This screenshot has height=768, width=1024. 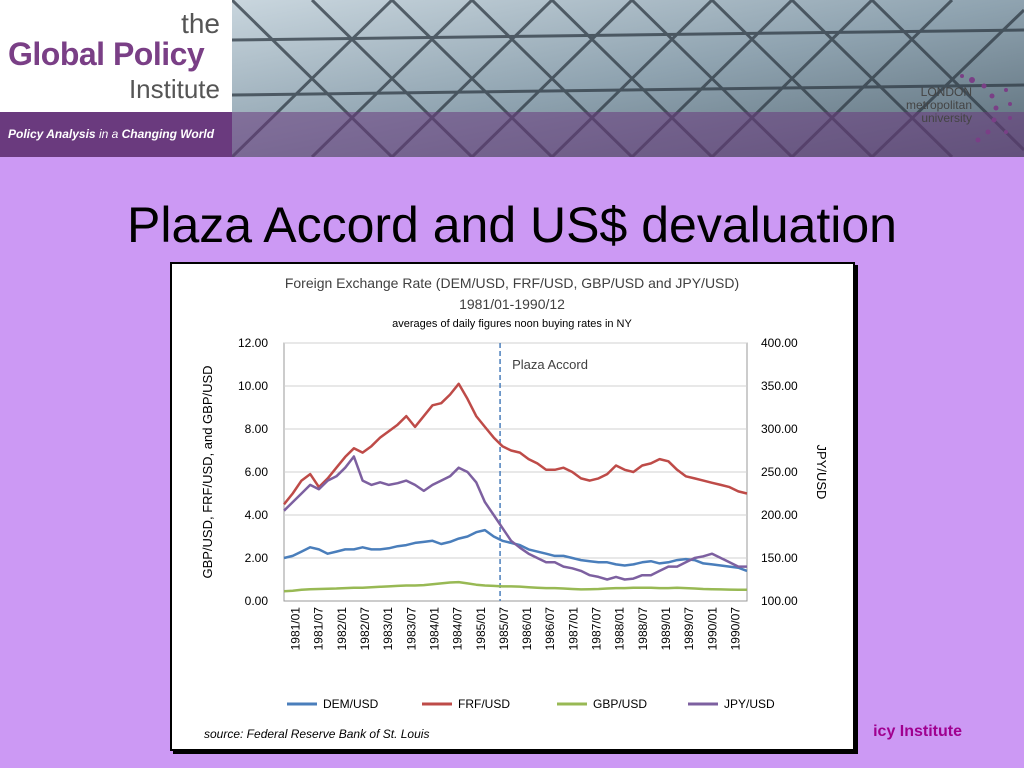 What do you see at coordinates (550, 629) in the screenshot?
I see `x-tick-label: 1986/07` at bounding box center [550, 629].